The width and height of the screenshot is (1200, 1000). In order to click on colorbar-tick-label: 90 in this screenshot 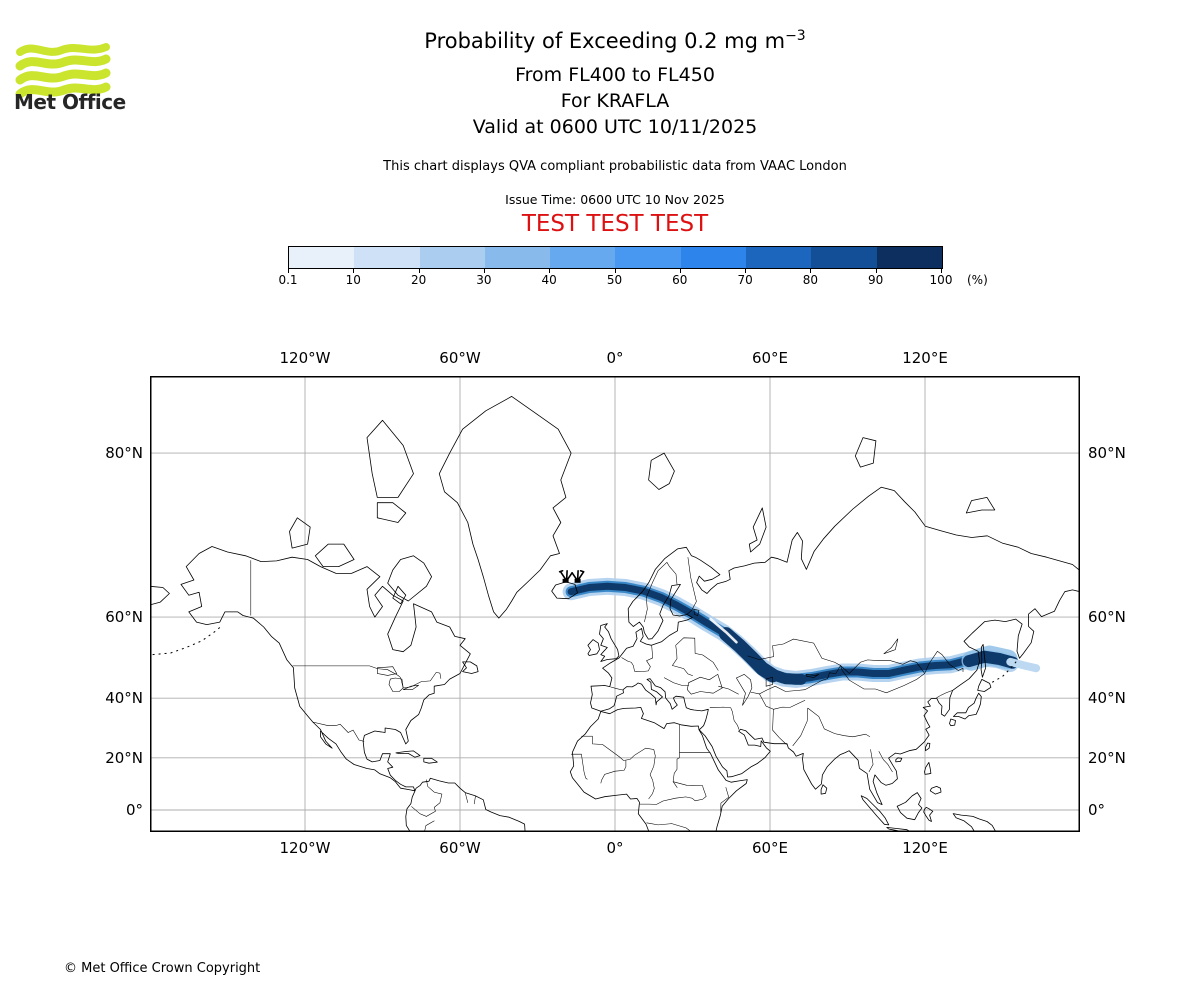, I will do `click(876, 280)`.